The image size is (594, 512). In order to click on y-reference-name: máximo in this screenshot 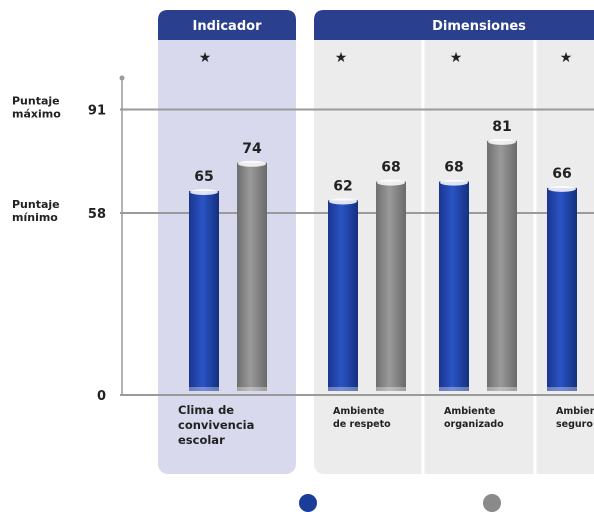, I will do `click(36, 113)`.